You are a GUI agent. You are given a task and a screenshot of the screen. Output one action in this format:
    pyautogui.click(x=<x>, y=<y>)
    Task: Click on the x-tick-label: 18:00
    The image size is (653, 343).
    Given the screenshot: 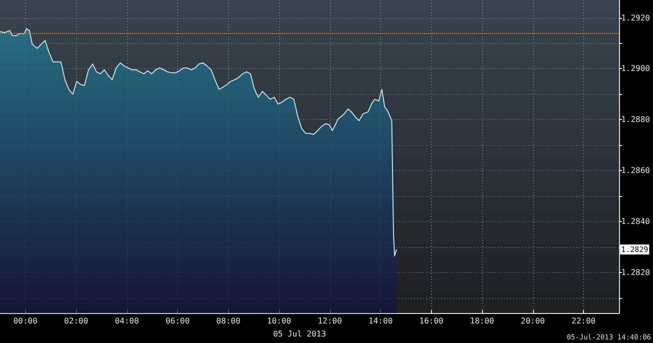 What is the action you would take?
    pyautogui.click(x=482, y=321)
    